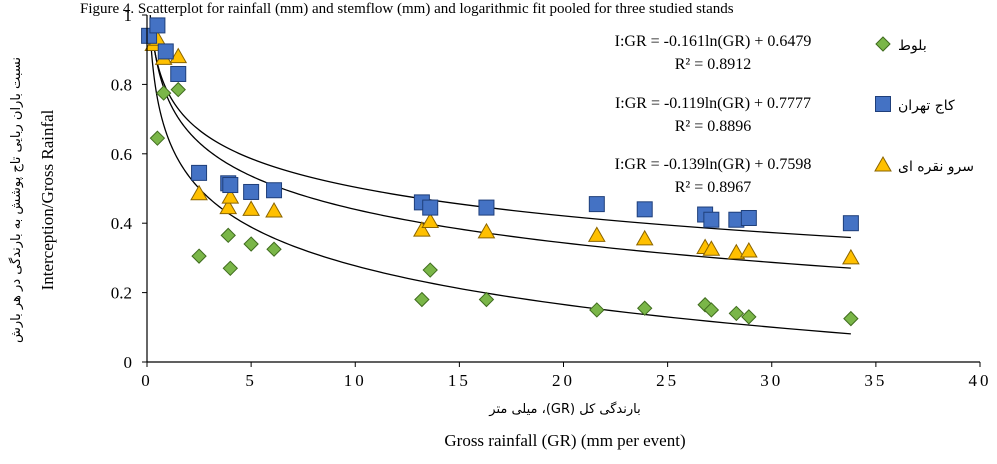 The image size is (997, 464). What do you see at coordinates (128, 15) in the screenshot?
I see `y-tick-label: 1` at bounding box center [128, 15].